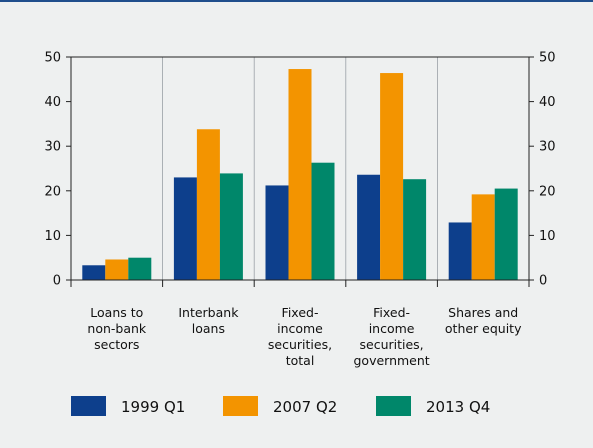  What do you see at coordinates (208, 312) in the screenshot?
I see `category-label-line: Interbank` at bounding box center [208, 312].